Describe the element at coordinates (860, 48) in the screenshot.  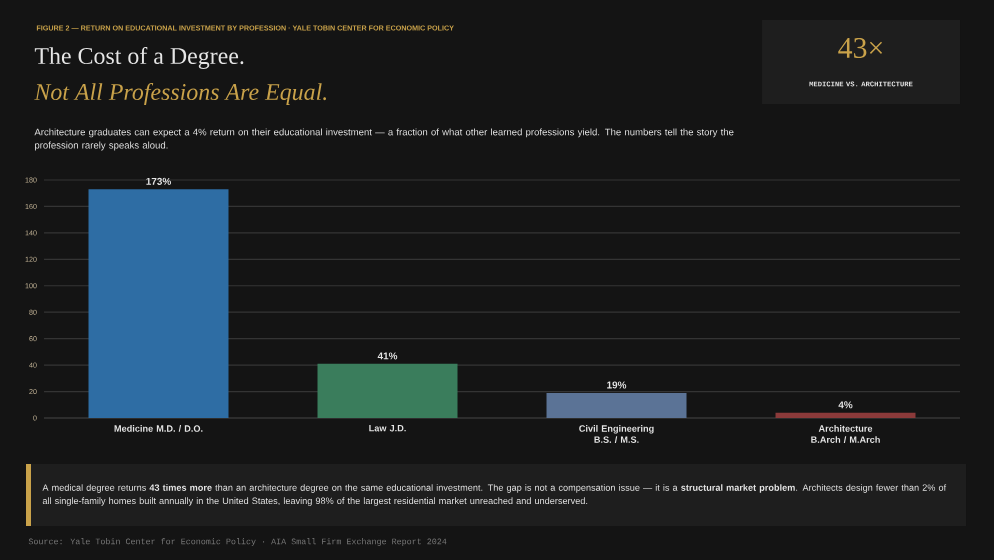
I see `text: 43×` at that location.